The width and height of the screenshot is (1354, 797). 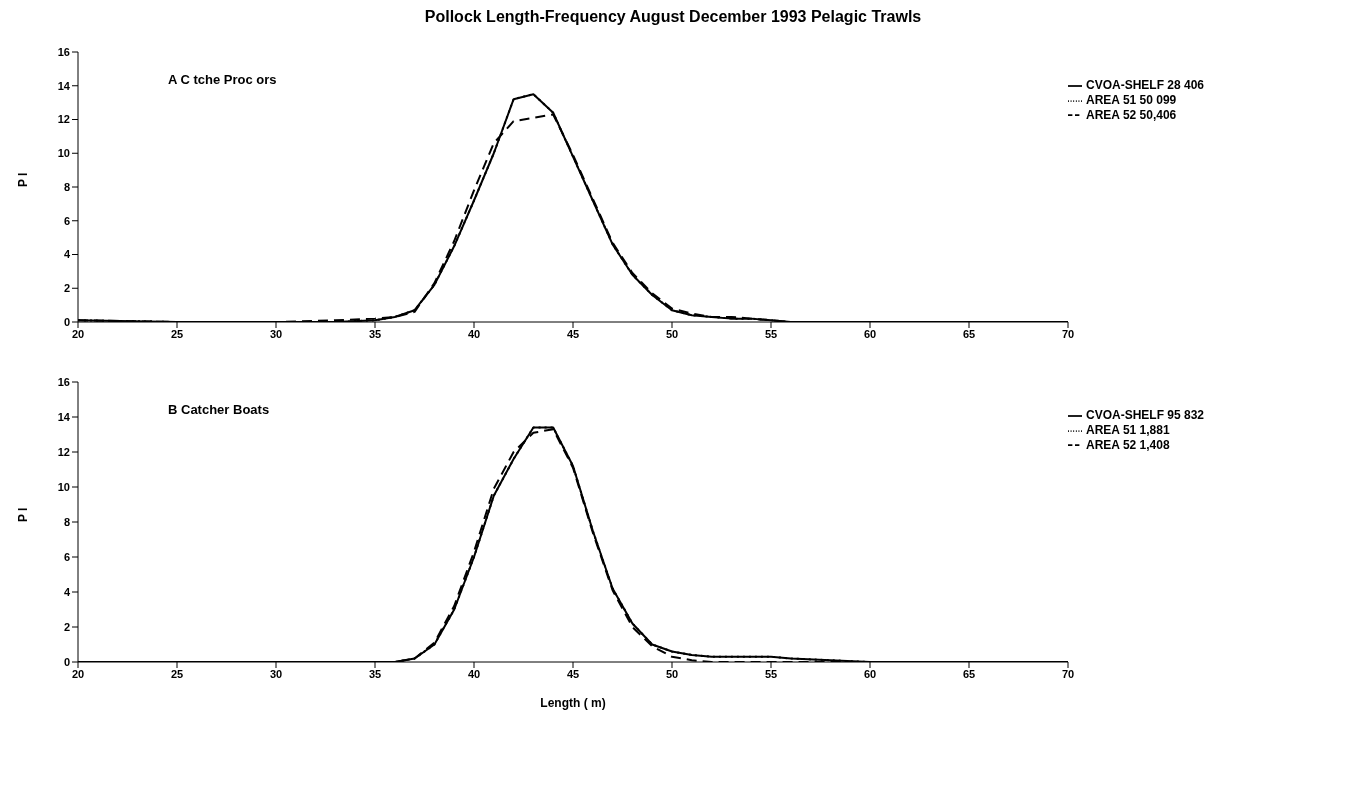 I want to click on legend-label: AREA 52 1,408, so click(x=1128, y=444).